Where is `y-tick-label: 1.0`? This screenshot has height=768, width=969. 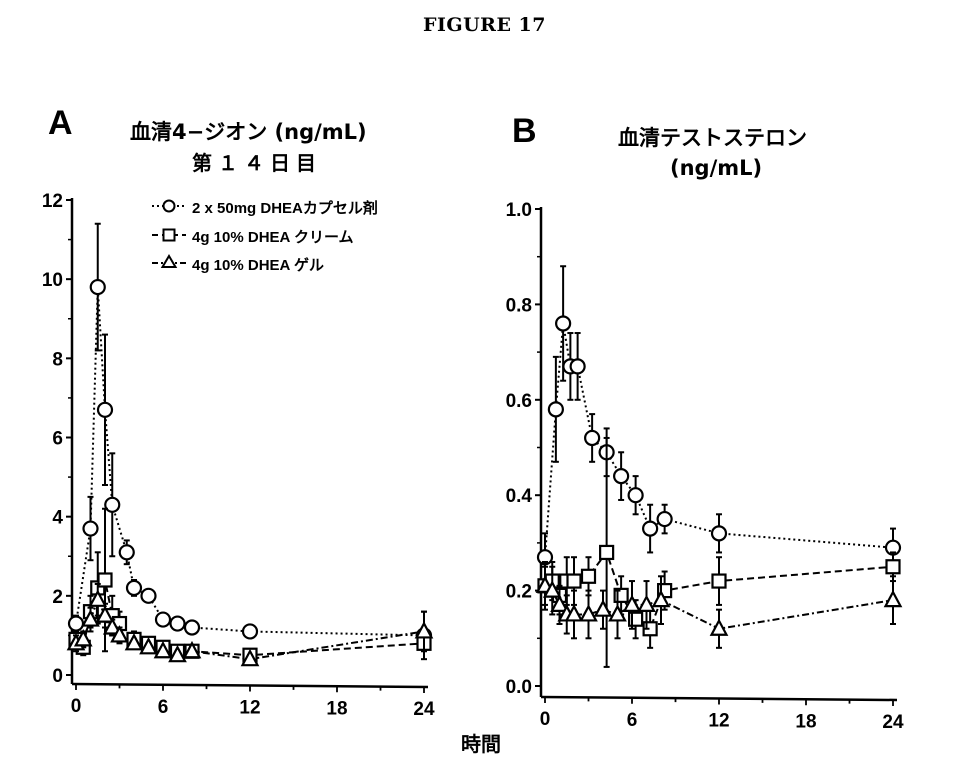
y-tick-label: 1.0 is located at coordinates (519, 210).